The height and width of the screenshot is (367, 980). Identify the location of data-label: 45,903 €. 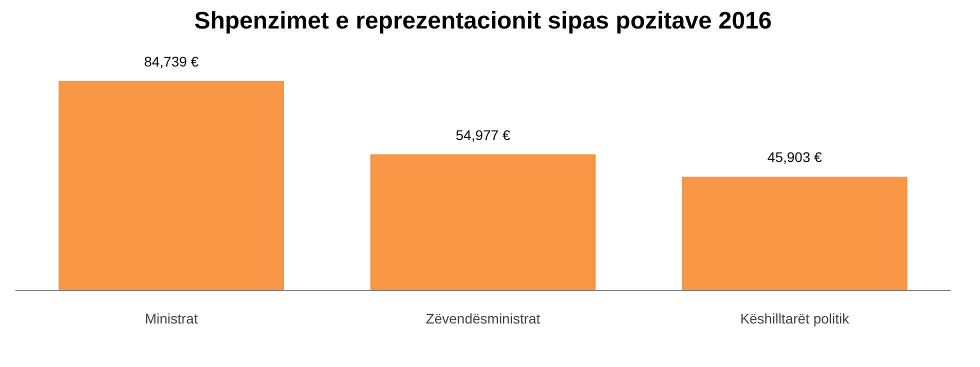
(794, 157).